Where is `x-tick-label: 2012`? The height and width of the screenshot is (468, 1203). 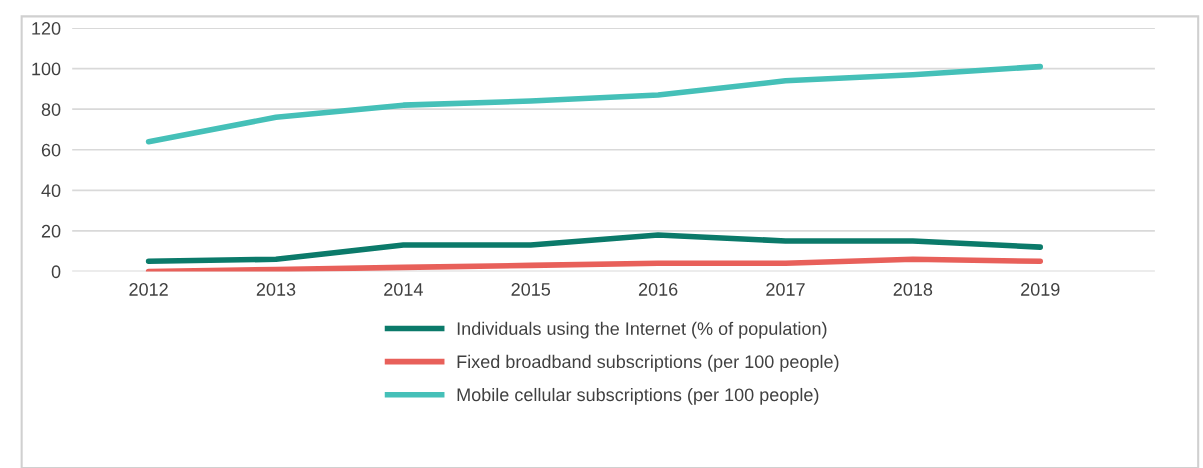 x-tick-label: 2012 is located at coordinates (148, 289).